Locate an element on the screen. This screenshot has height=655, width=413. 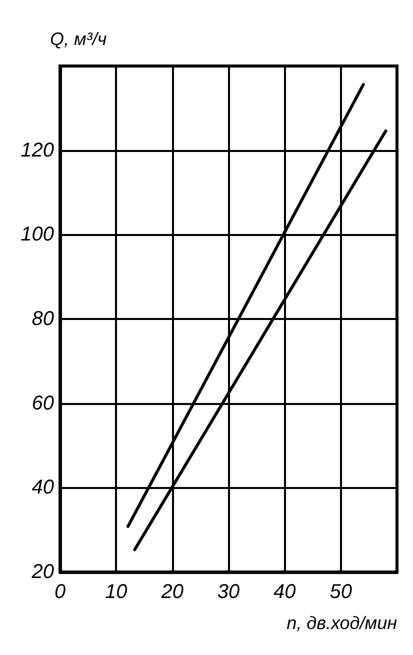
x-tick-label: 40 is located at coordinates (285, 592).